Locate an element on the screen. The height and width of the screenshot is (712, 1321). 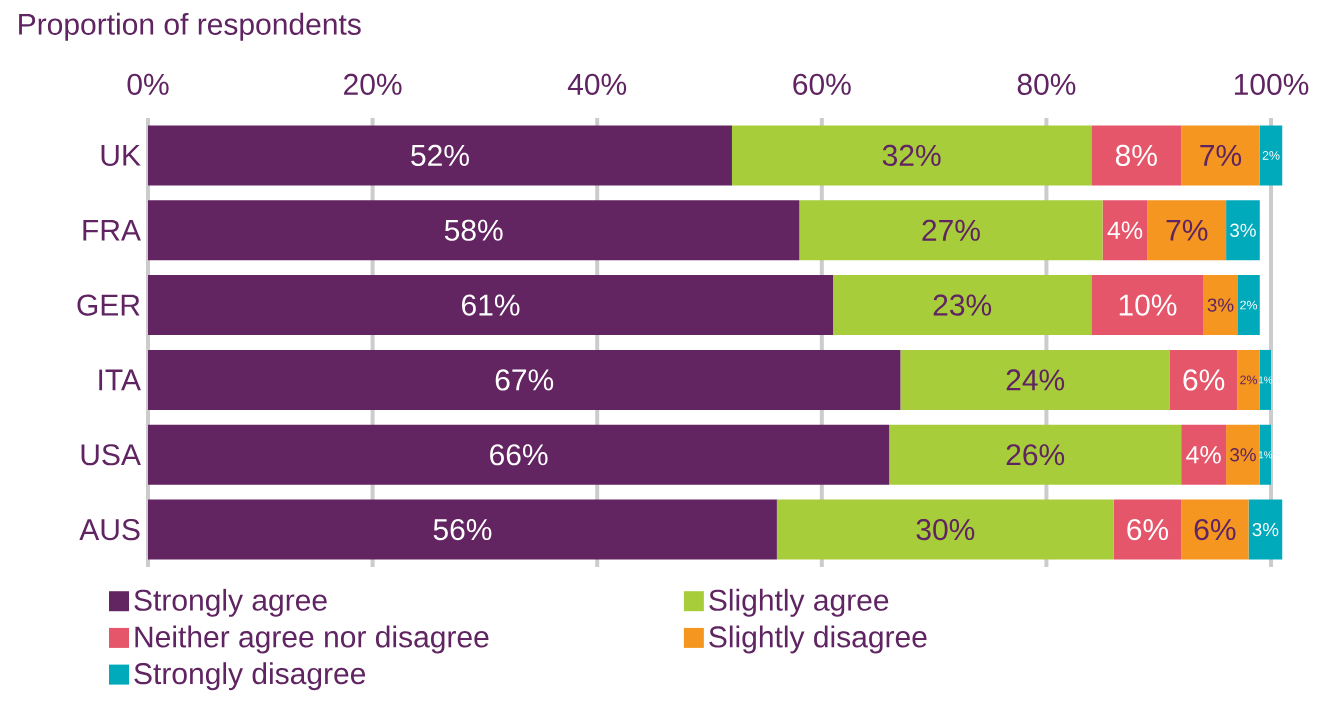
data-label: 10% is located at coordinates (1148, 305).